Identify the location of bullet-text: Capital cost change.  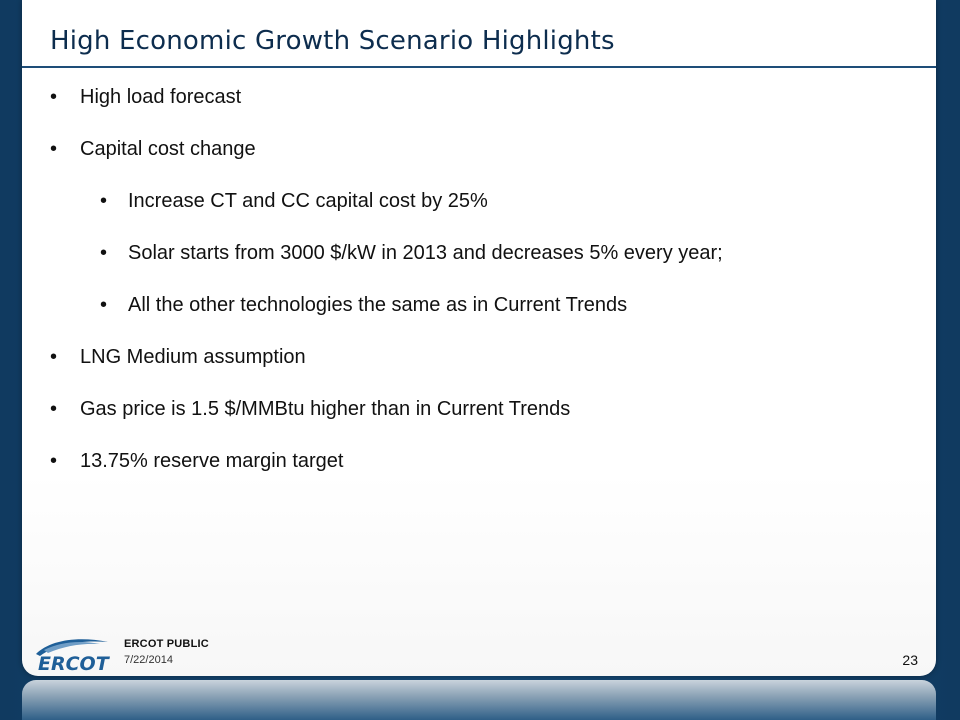
(168, 149).